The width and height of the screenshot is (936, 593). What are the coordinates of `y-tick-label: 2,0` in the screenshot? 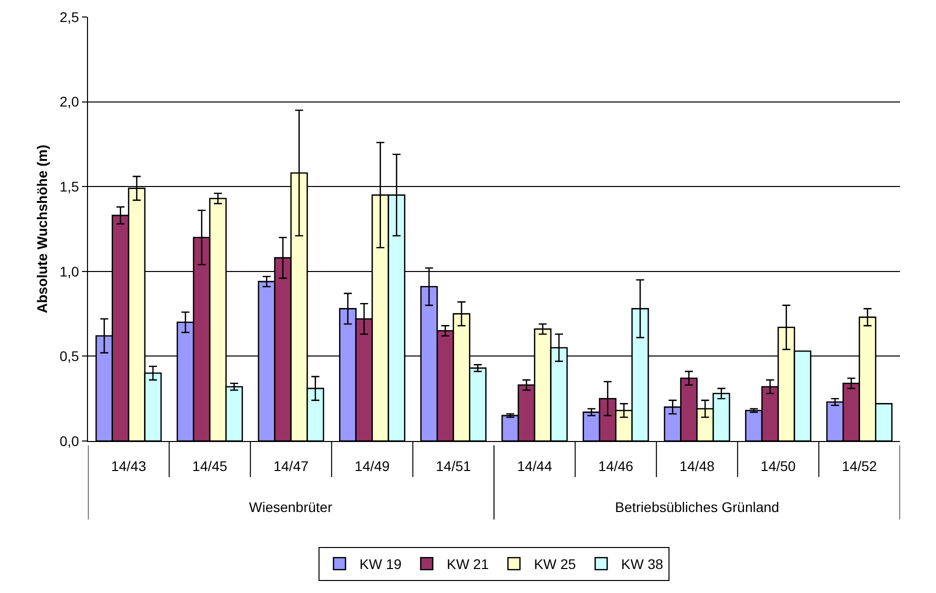 It's located at (70, 102).